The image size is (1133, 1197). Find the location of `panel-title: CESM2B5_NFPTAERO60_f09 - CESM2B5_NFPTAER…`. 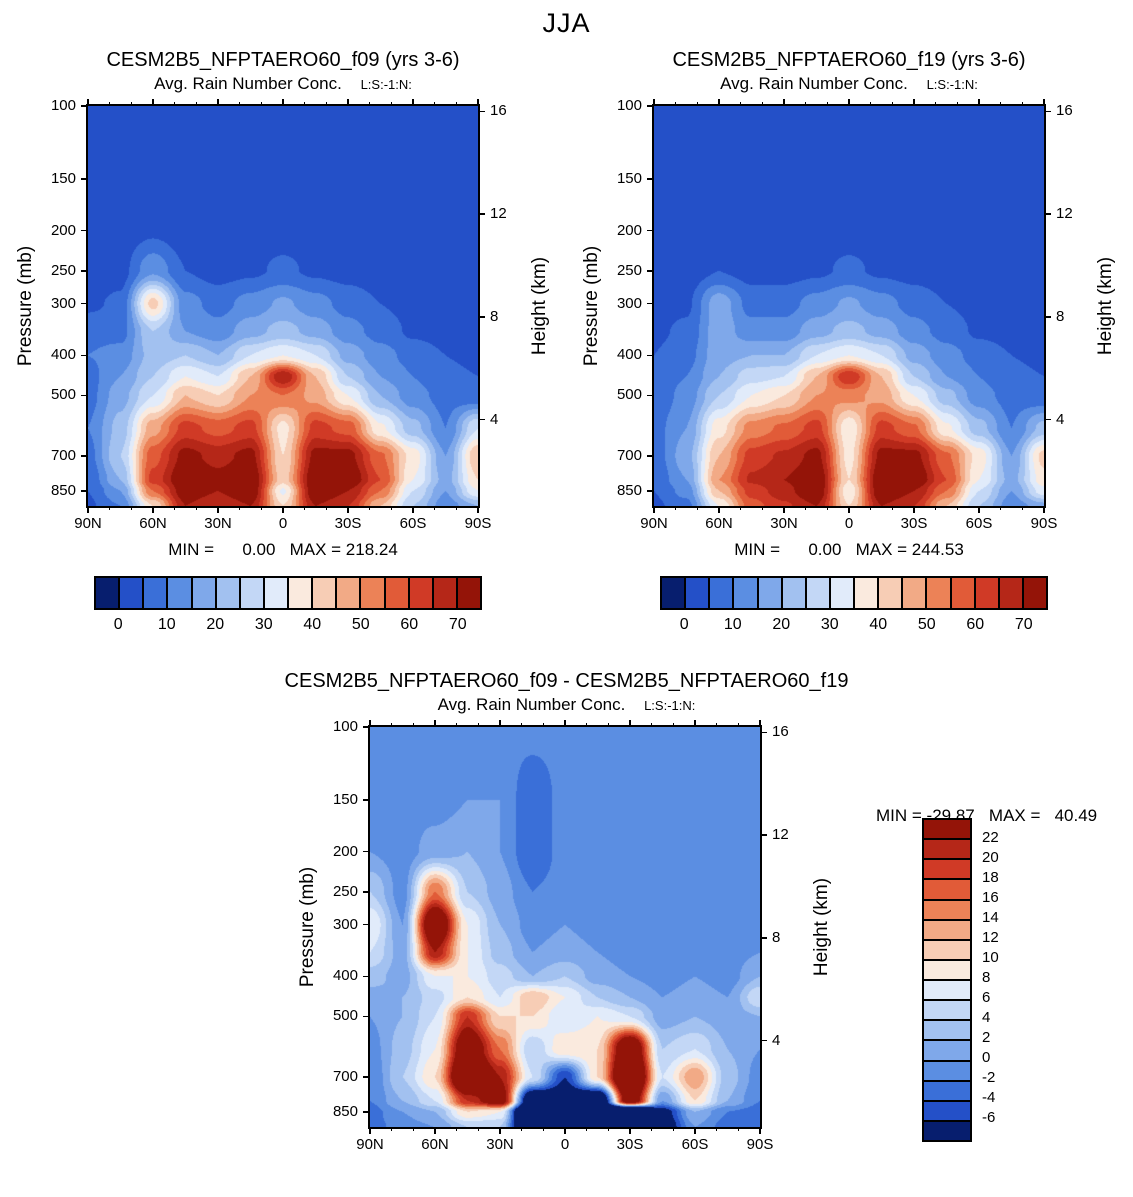

panel-title: CESM2B5_NFPTAERO60_f09 - CESM2B5_NFPTAER… is located at coordinates (566, 681).